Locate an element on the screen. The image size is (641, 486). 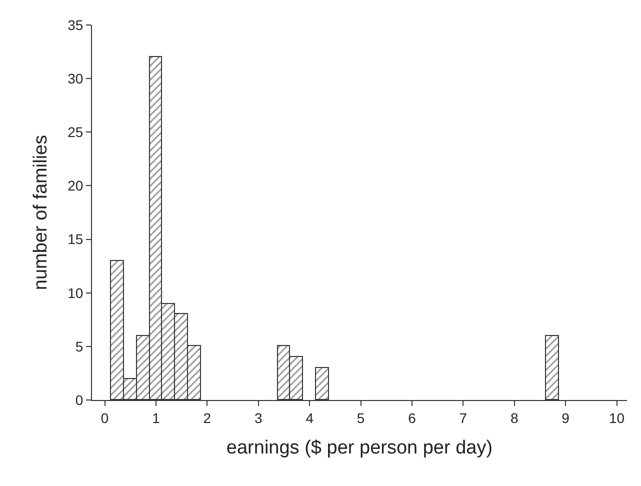
x-tick-label: 7 is located at coordinates (463, 418).